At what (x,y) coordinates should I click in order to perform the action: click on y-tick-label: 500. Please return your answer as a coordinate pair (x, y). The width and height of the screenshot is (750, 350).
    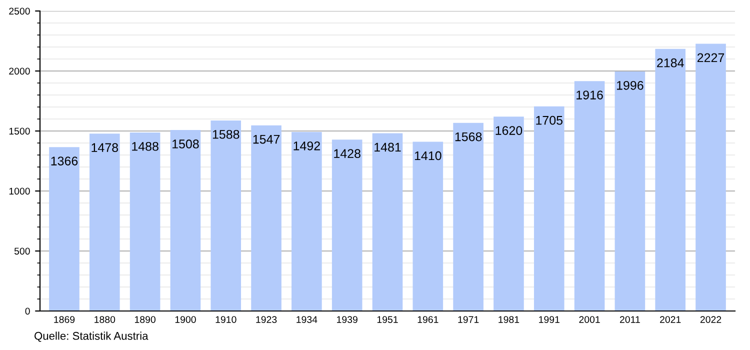
    Looking at the image, I should click on (22, 251).